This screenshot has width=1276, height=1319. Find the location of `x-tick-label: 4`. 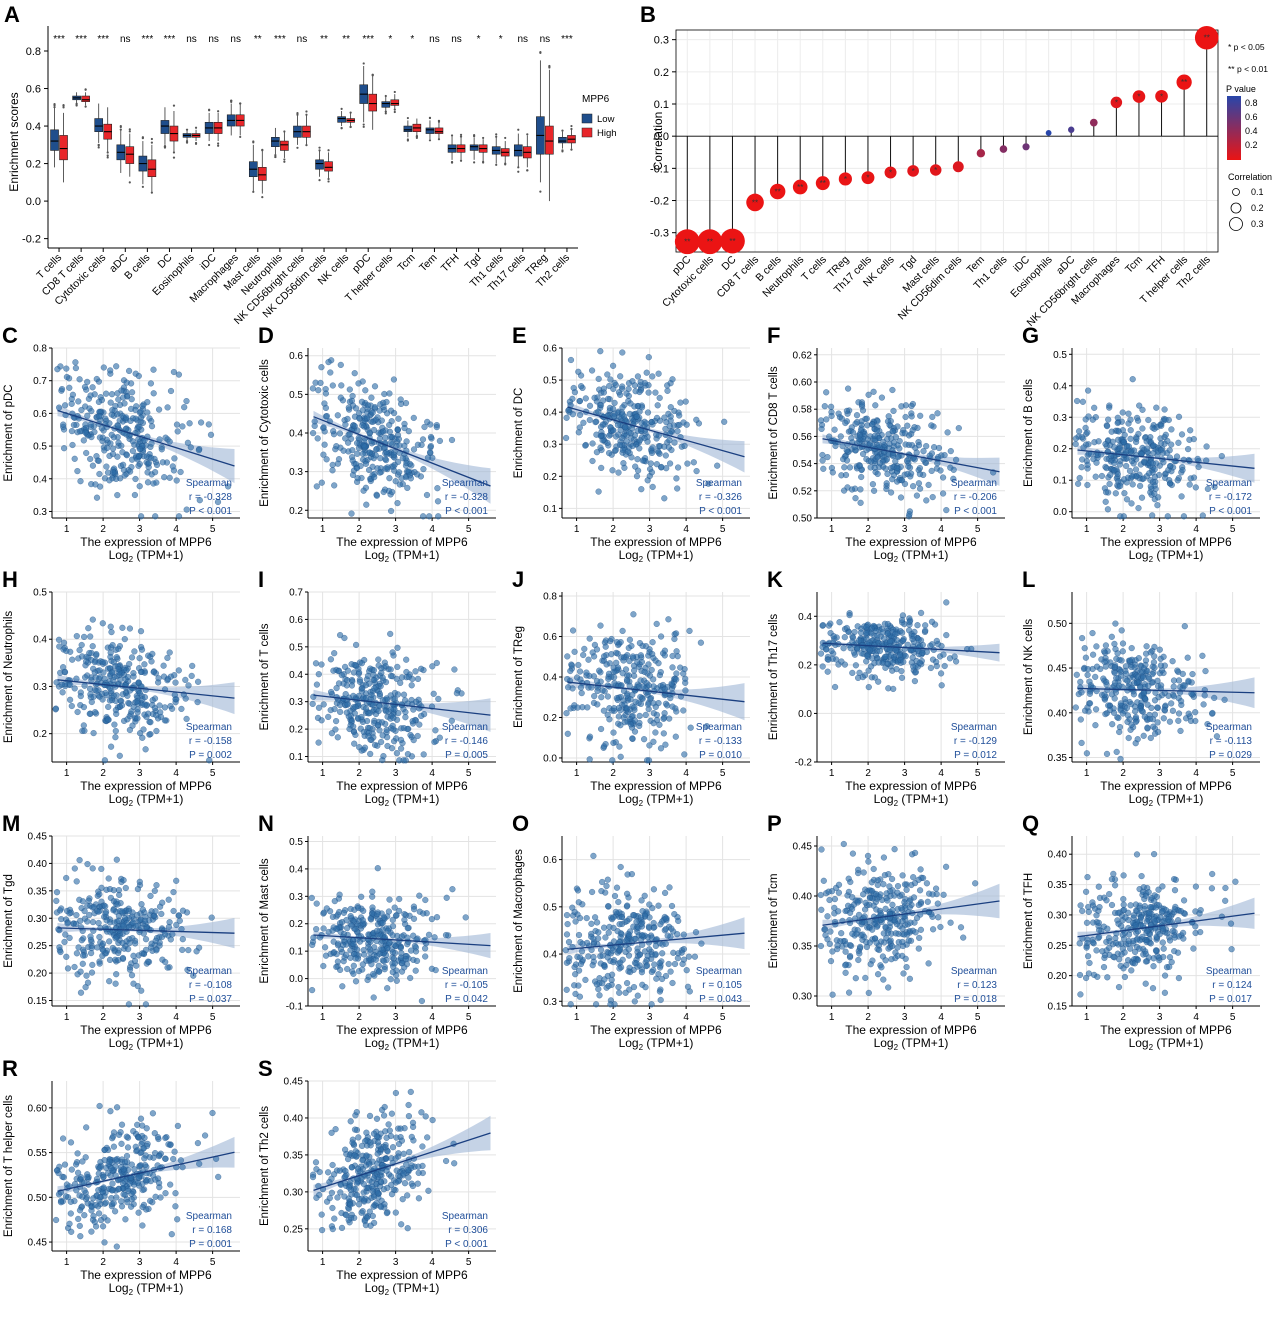

x-tick-label: 4 is located at coordinates (432, 529).